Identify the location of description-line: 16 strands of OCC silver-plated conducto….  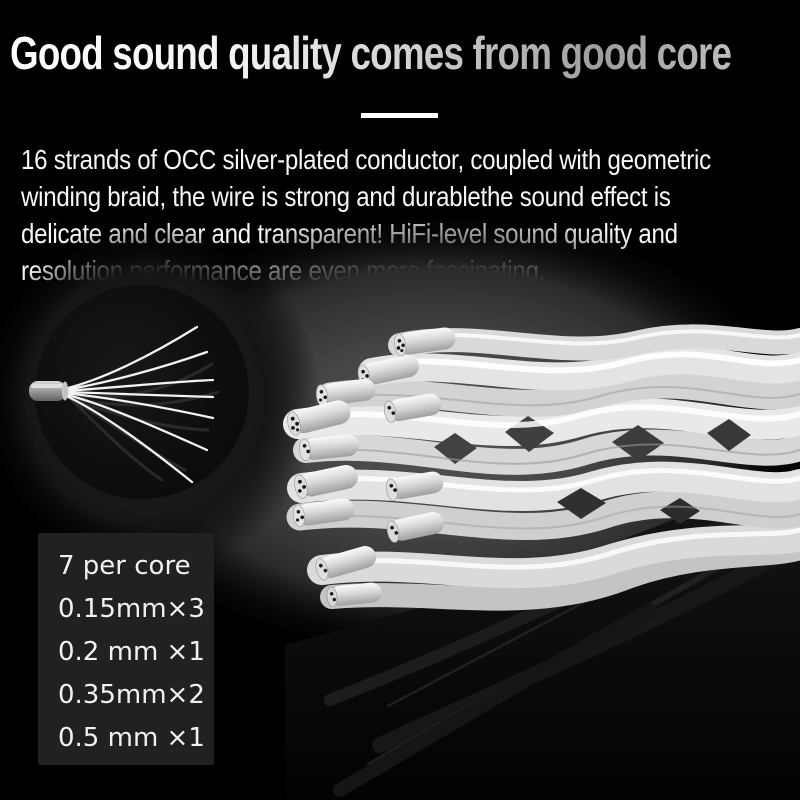
(366, 159).